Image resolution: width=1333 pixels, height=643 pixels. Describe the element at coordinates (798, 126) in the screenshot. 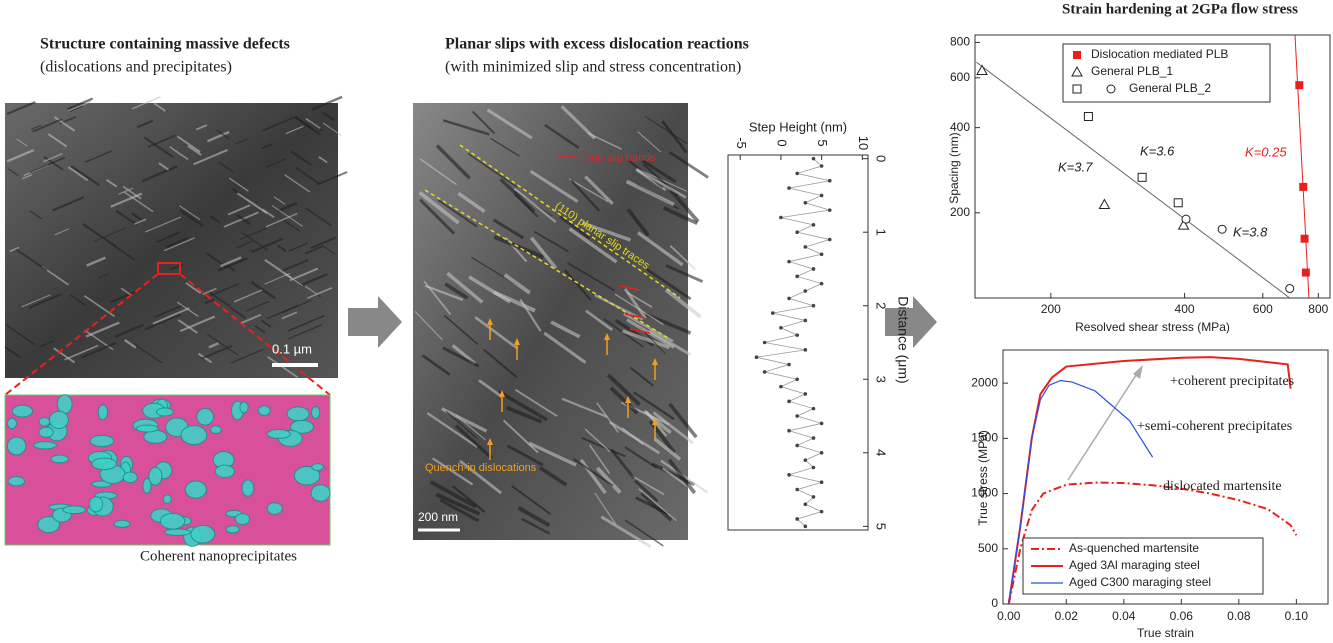

I see `axis-label: Step Height (nm)` at that location.